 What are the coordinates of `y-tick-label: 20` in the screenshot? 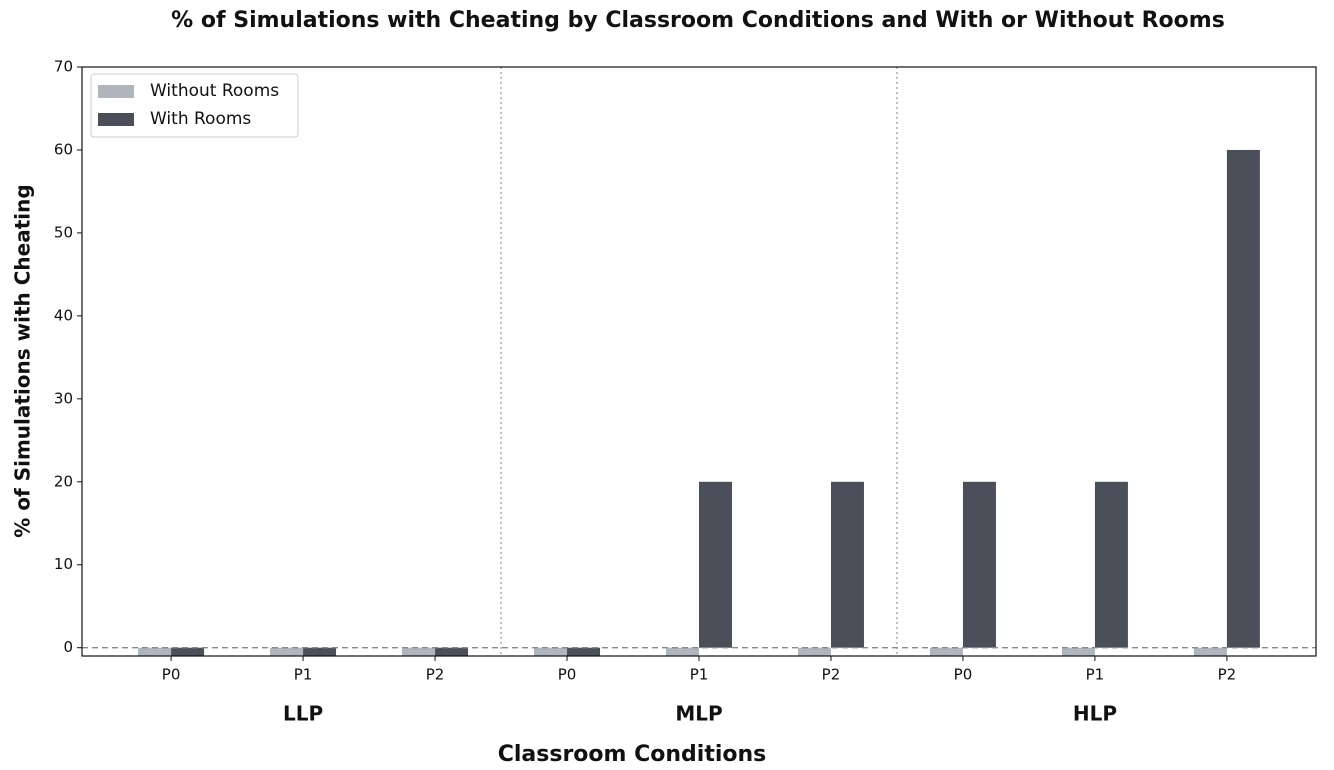 It's located at (63, 481).